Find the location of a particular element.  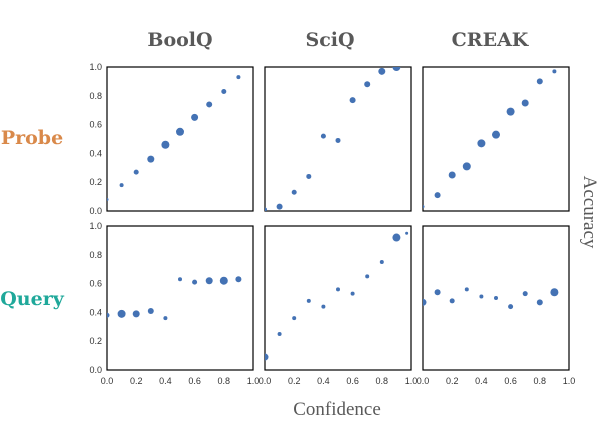

row-label-query: Query is located at coordinates (32, 299).